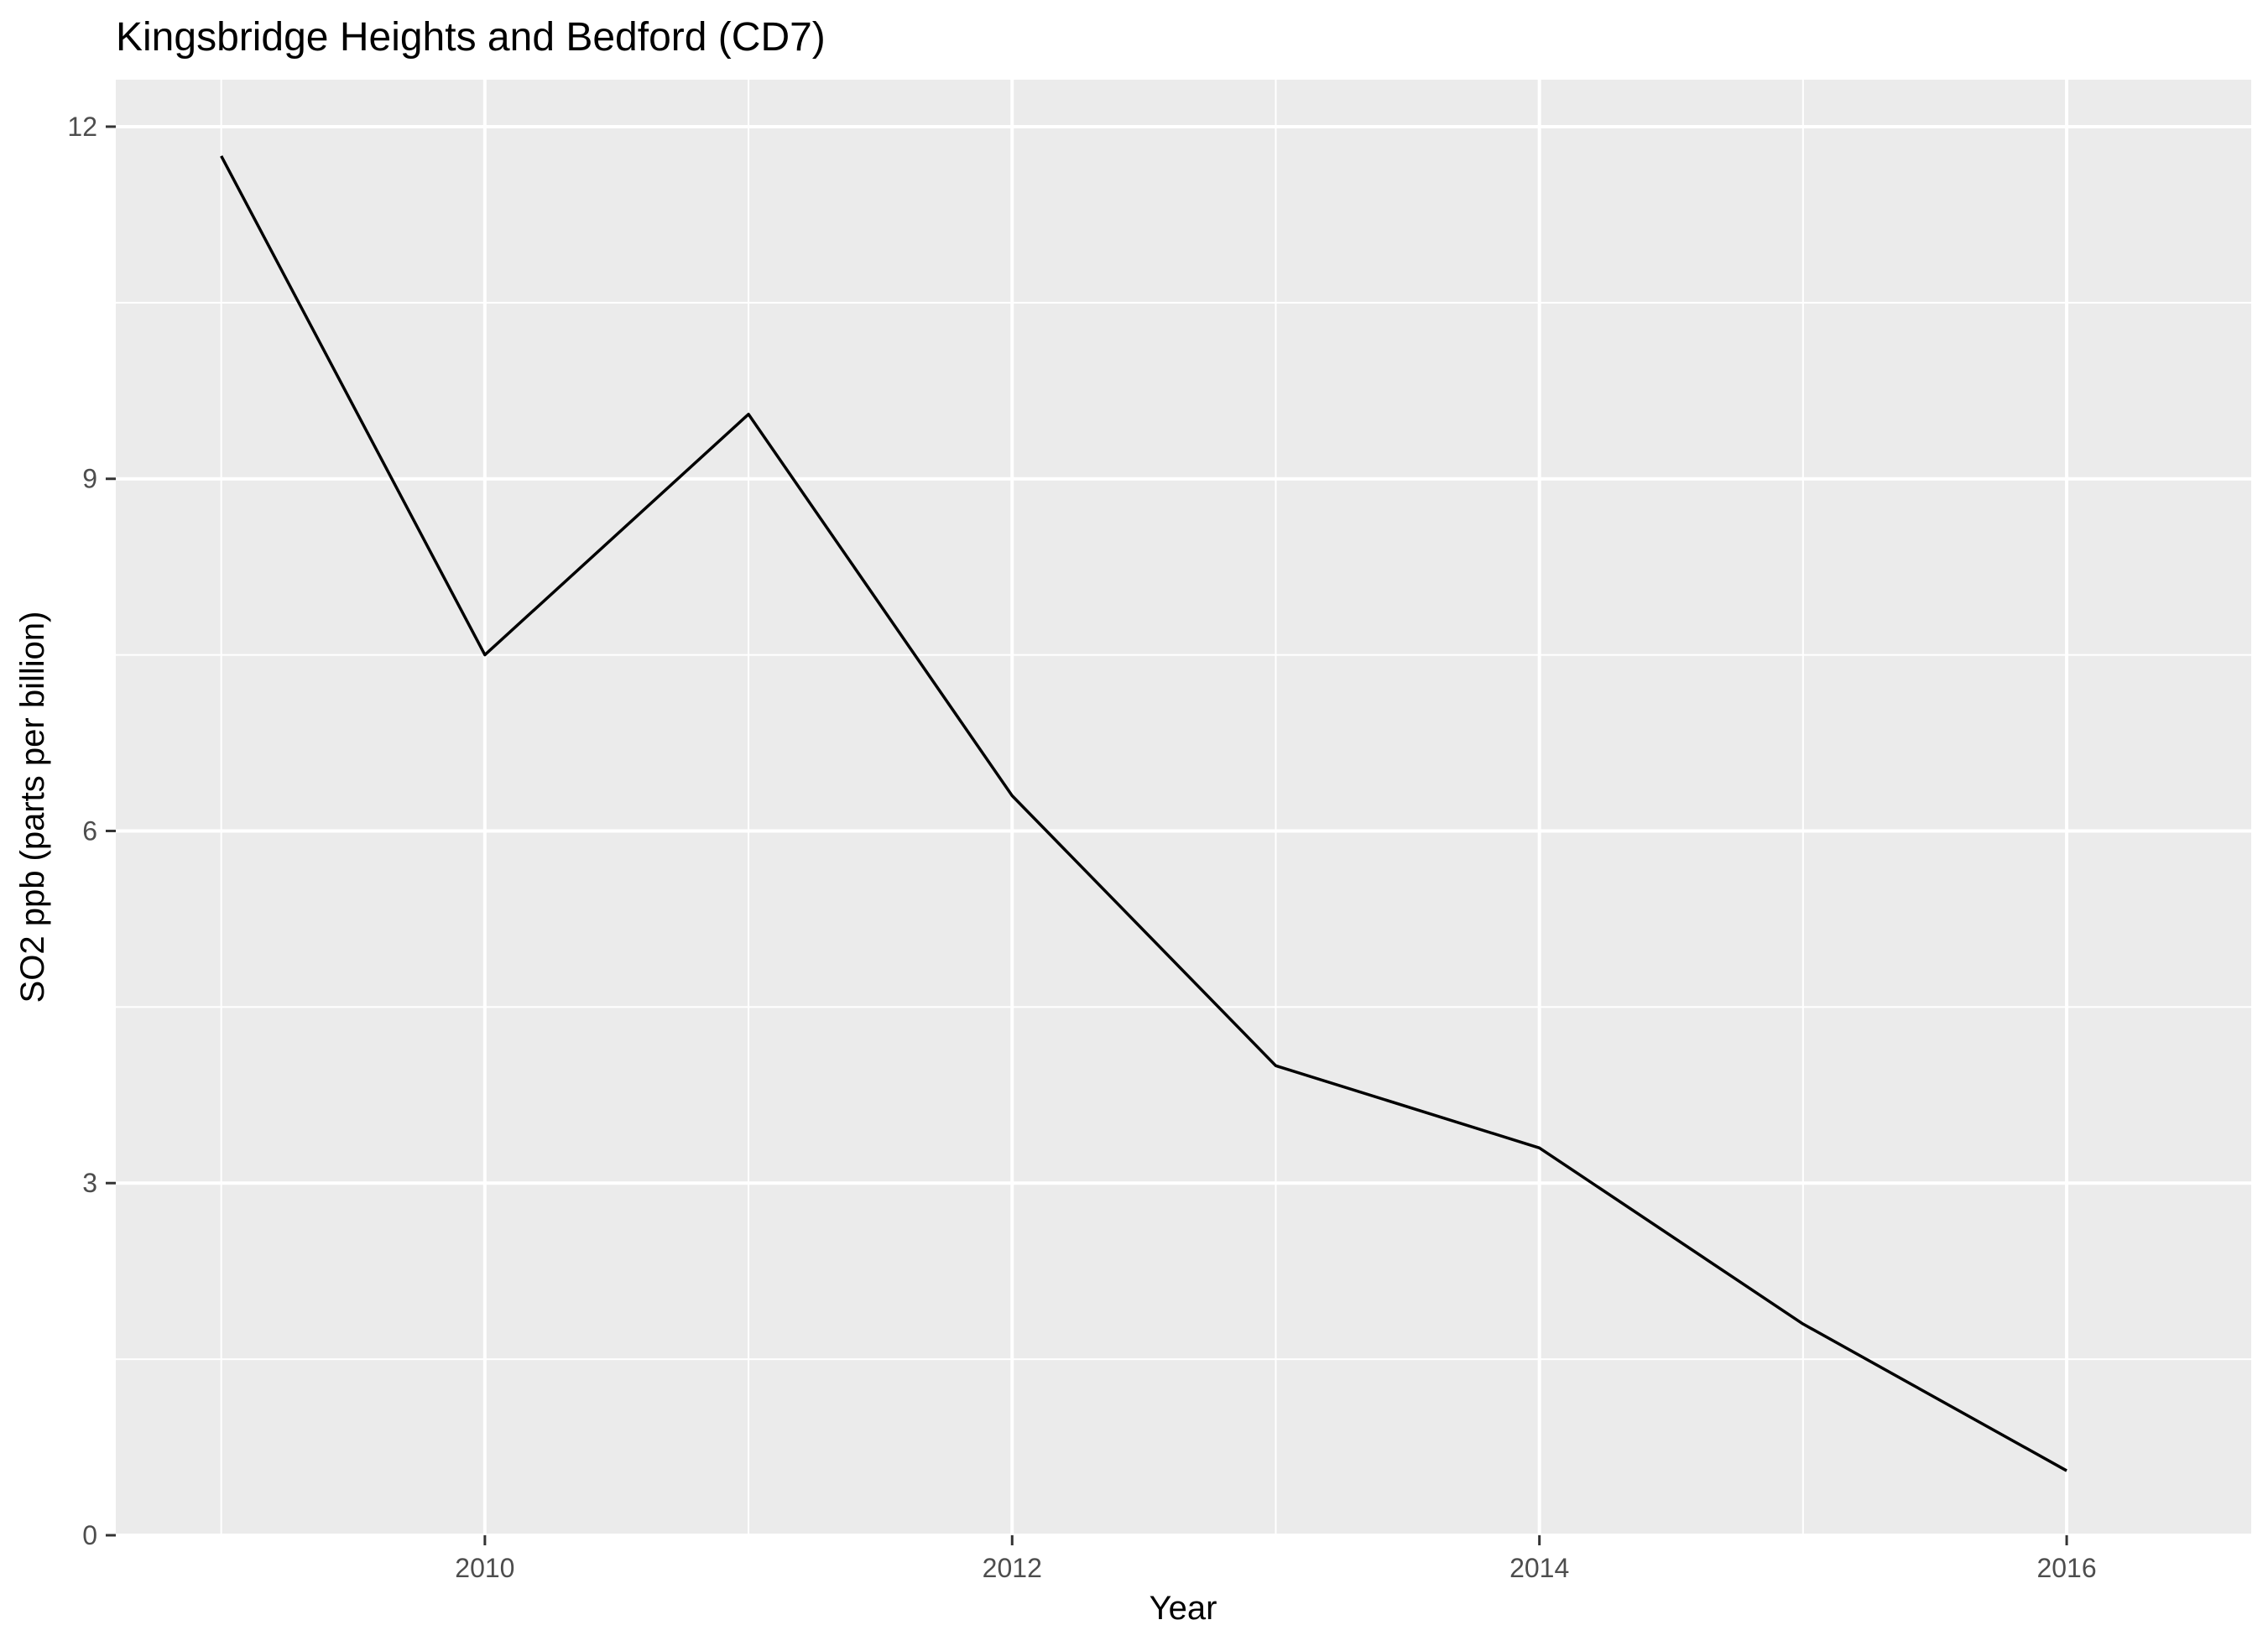  What do you see at coordinates (1539, 1568) in the screenshot?
I see `x-tick-label: 2014` at bounding box center [1539, 1568].